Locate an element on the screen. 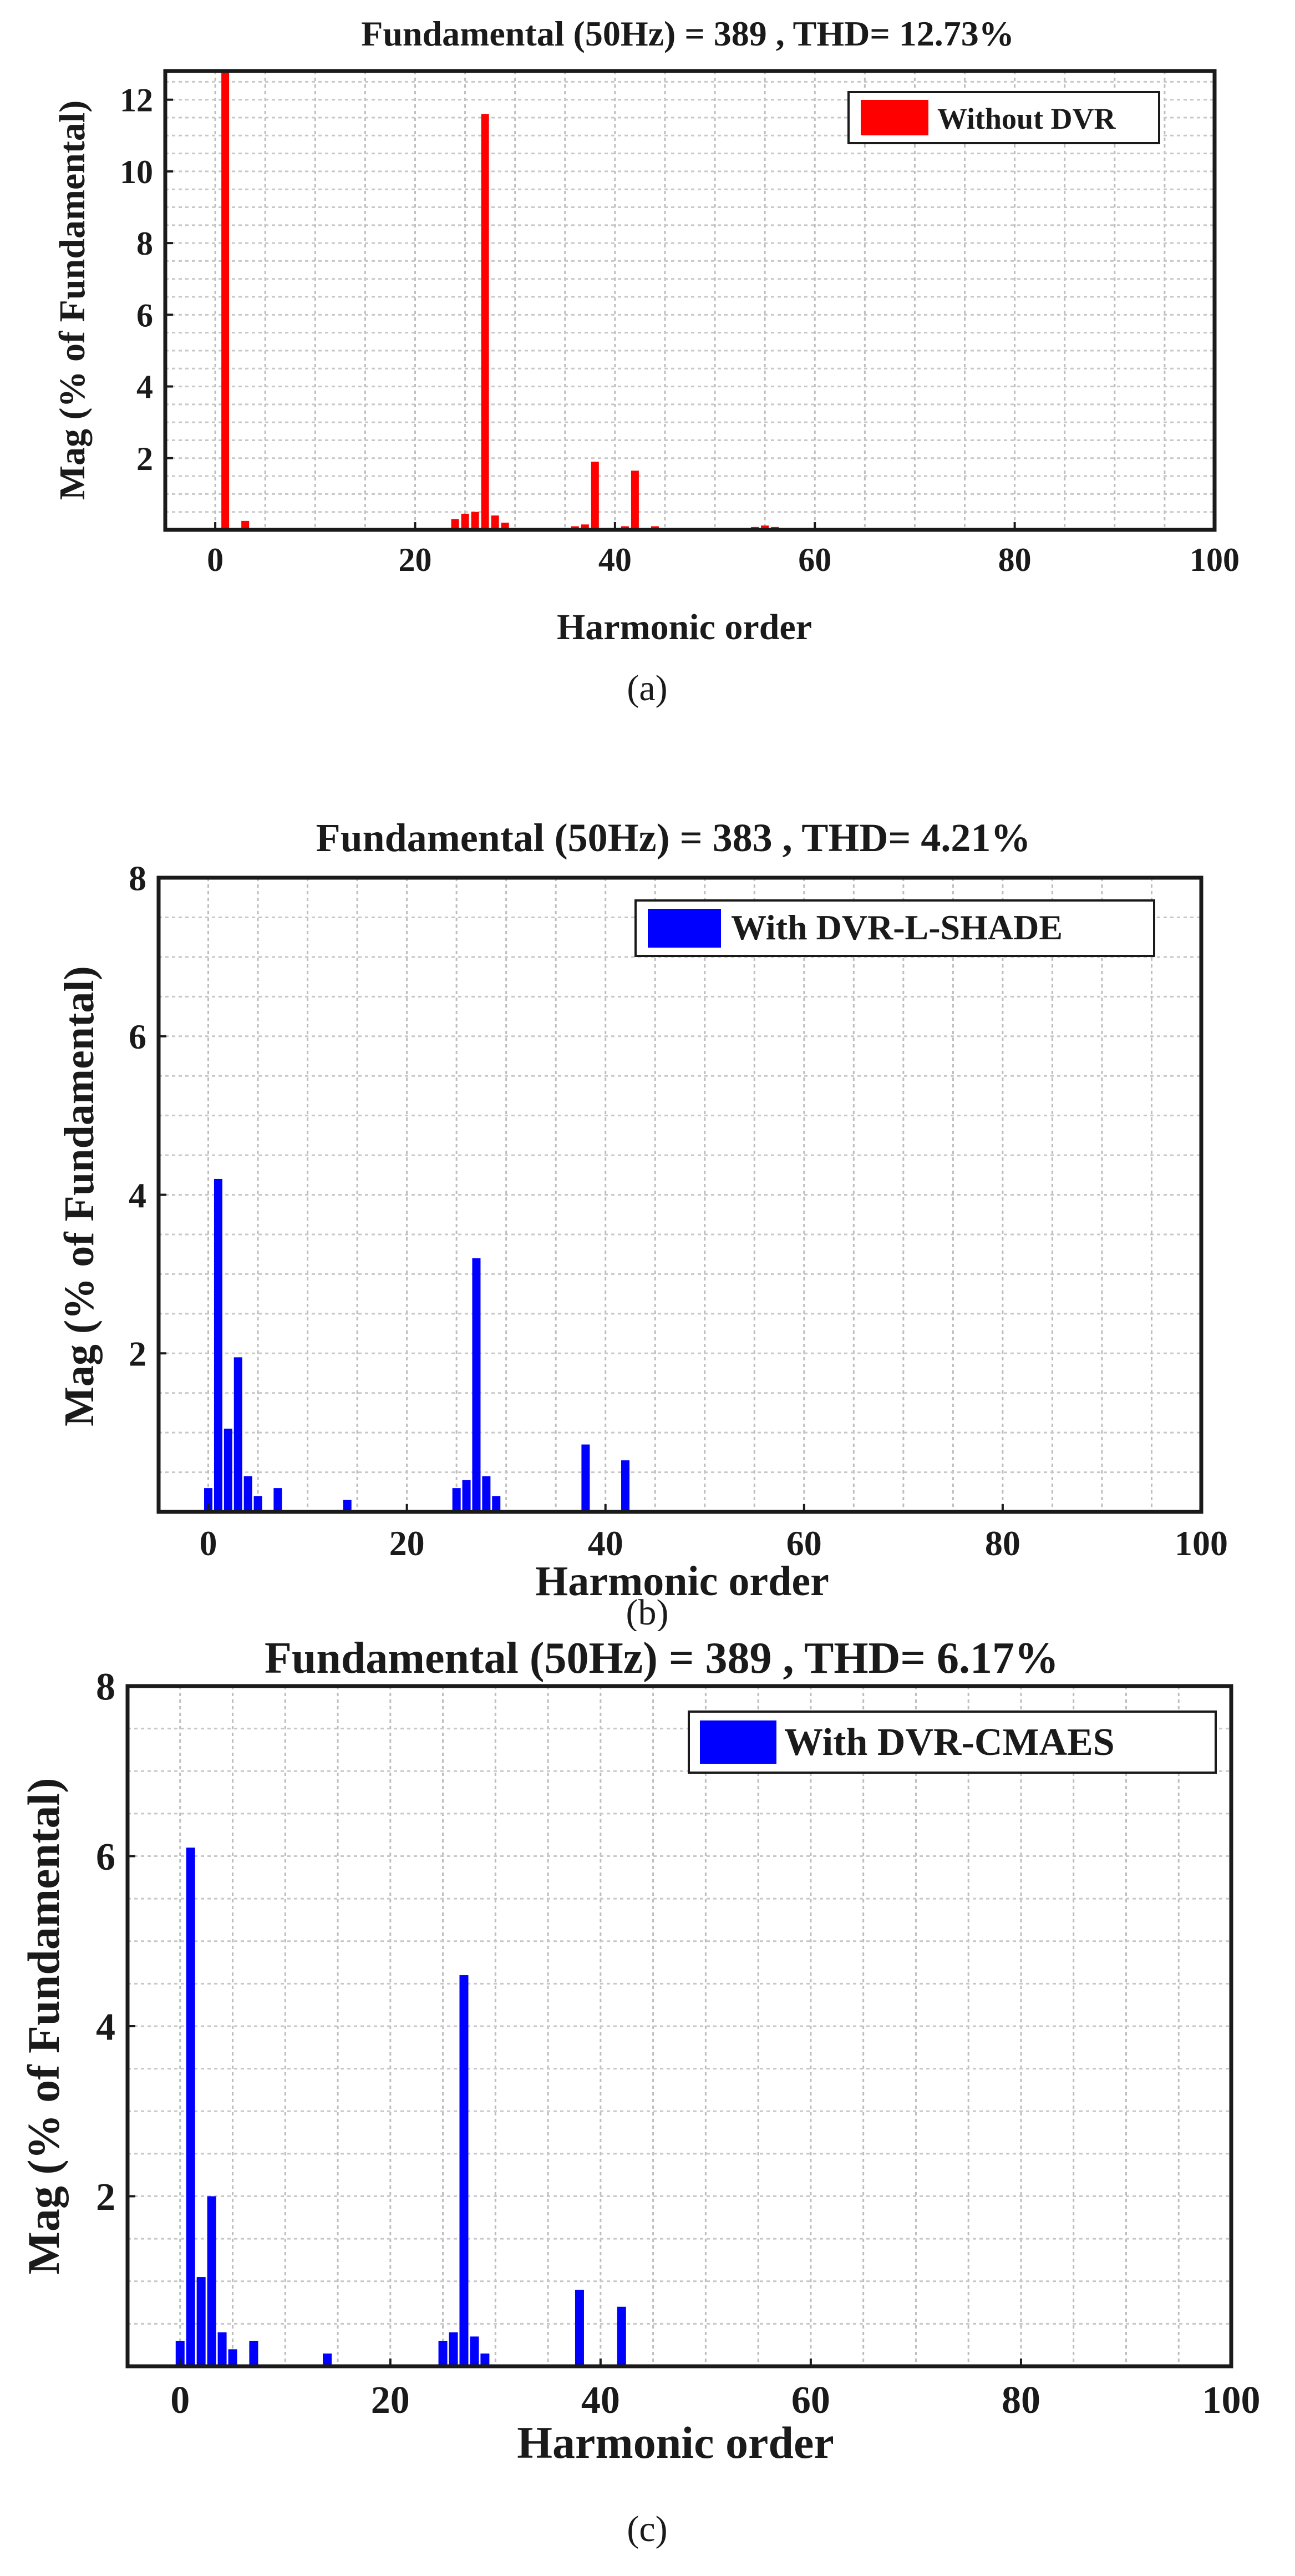 This screenshot has height=2576, width=1295. legend: With DVR-L-SHADE is located at coordinates (894, 928).